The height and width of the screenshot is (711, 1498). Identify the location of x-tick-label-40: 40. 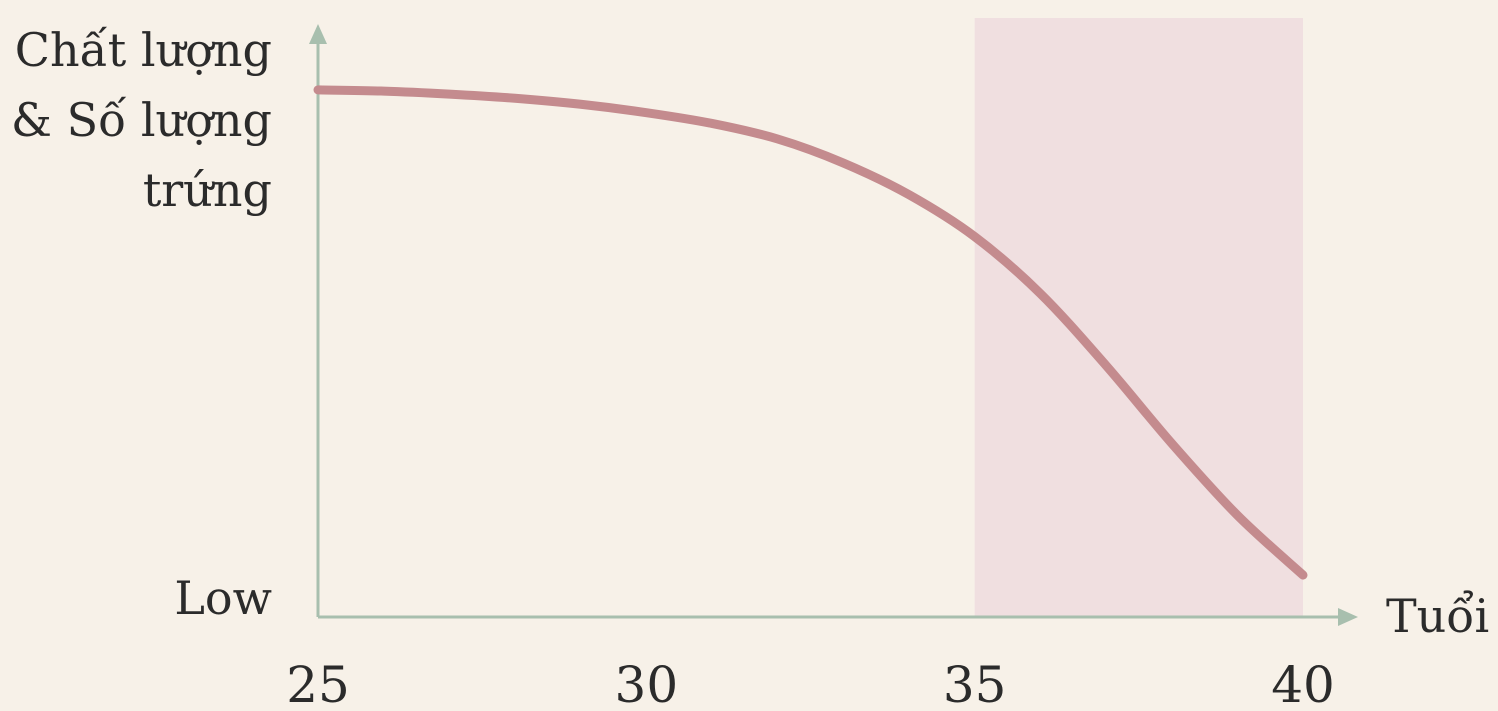
(1303, 683).